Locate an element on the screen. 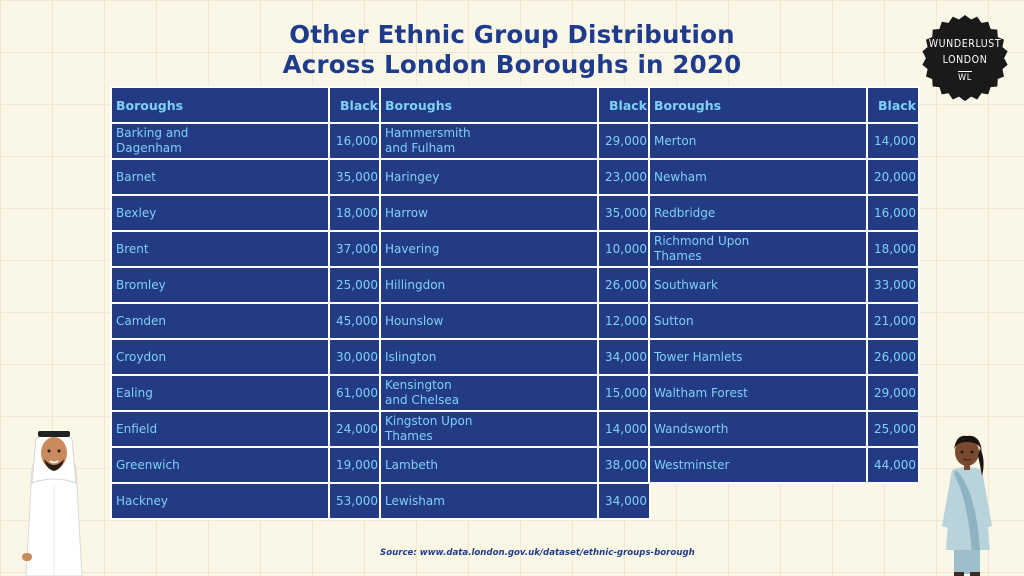  table-row: Hillingdon 26,000 is located at coordinates (515, 285).